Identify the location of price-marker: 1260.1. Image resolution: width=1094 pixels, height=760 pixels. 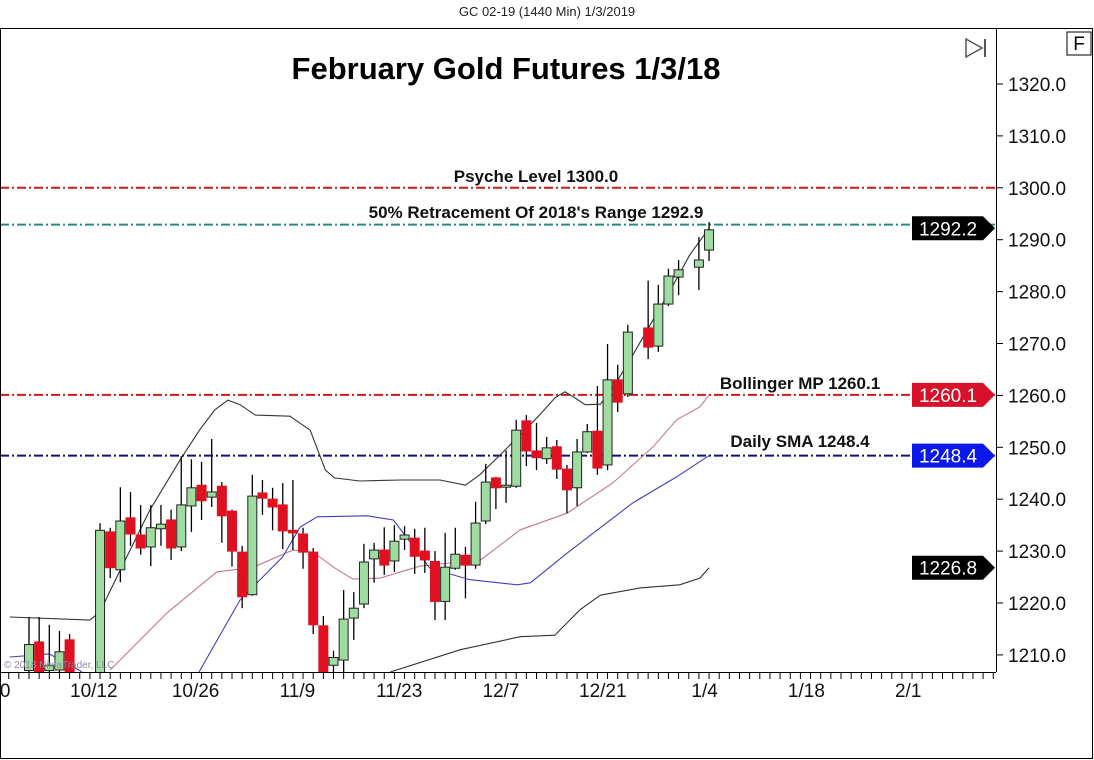
(953, 394).